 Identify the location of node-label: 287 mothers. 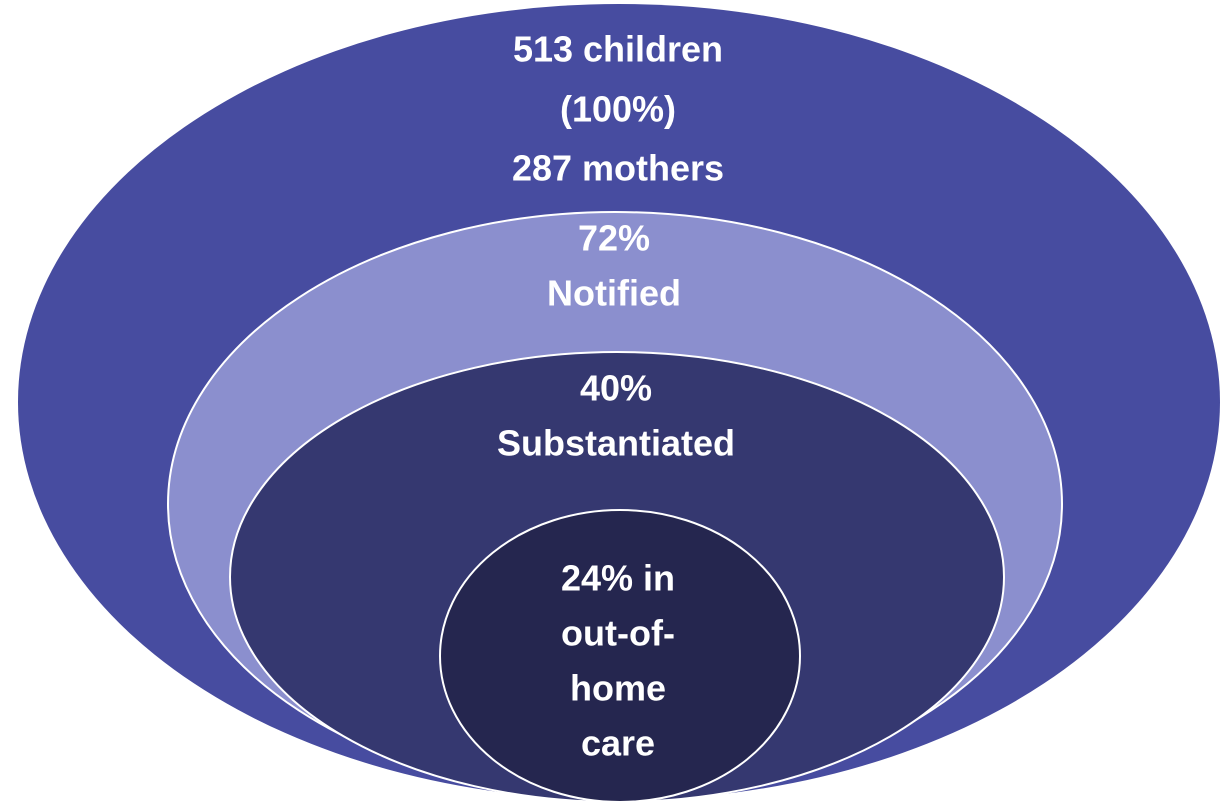
(618, 168).